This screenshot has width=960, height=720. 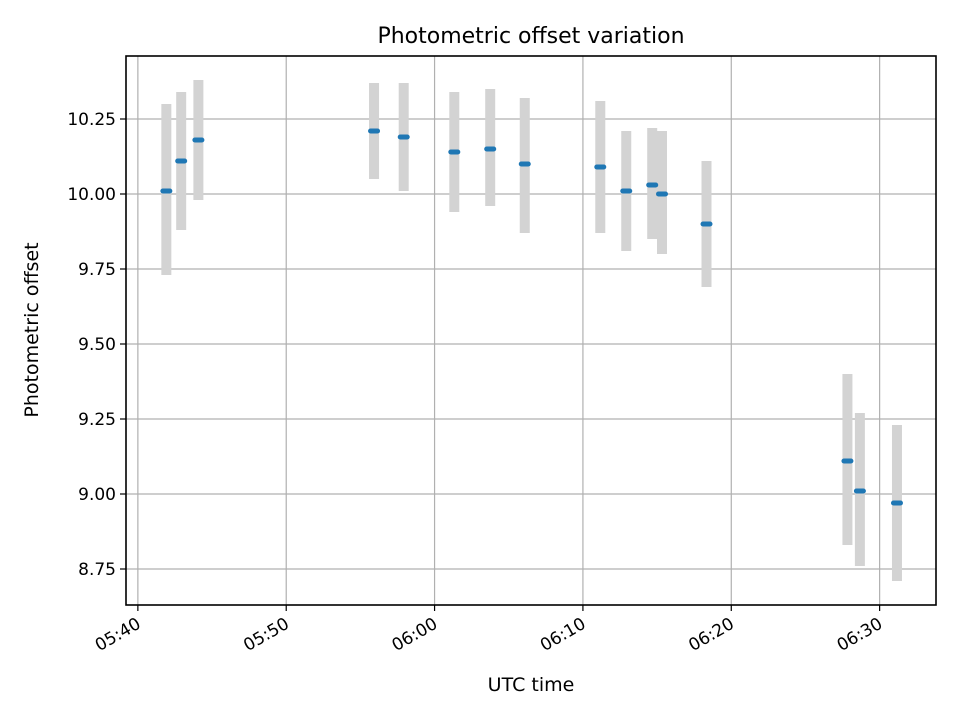 I want to click on y-tick-label: 9.50, so click(x=97, y=345).